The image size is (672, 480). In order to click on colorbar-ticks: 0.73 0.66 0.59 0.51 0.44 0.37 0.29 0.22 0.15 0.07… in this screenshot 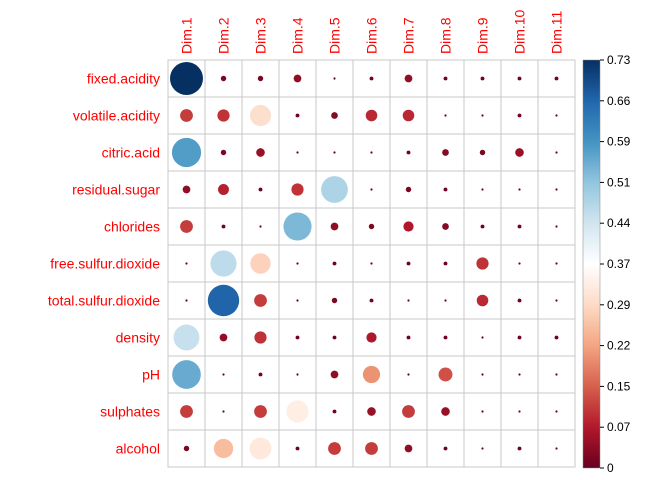, I will do `click(615, 264)`.